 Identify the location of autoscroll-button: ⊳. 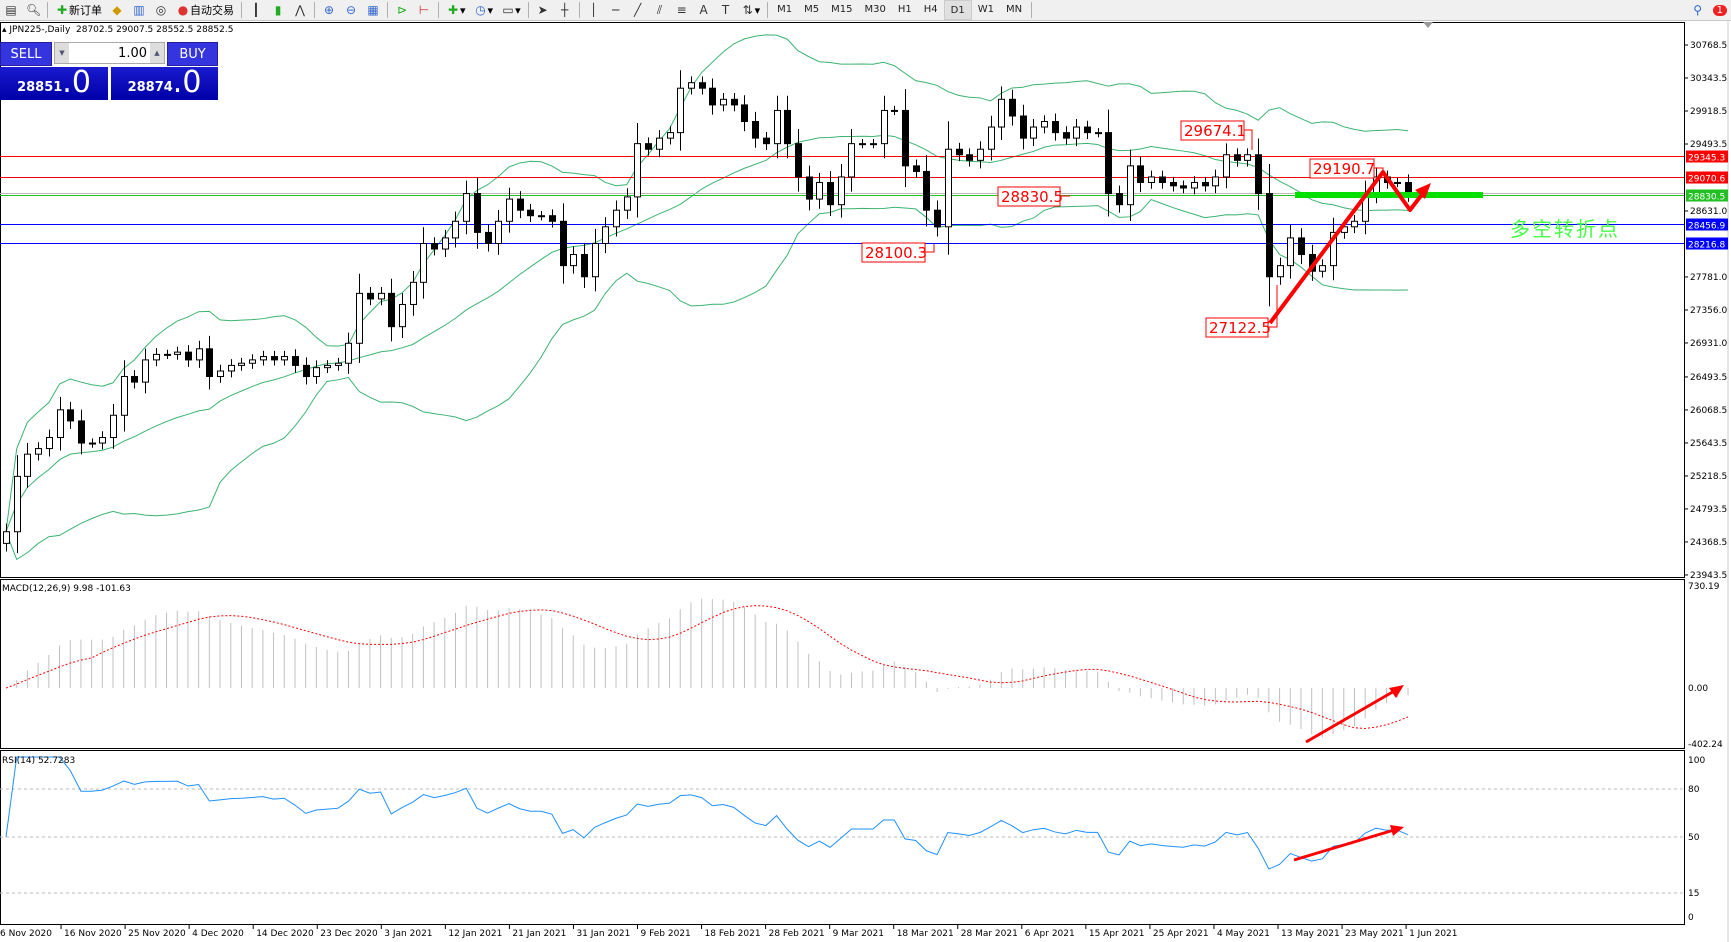
(402, 10).